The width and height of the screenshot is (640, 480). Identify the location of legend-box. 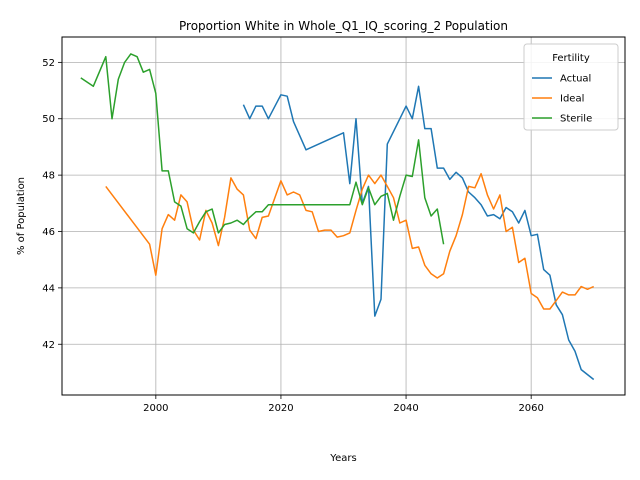
(571, 87).